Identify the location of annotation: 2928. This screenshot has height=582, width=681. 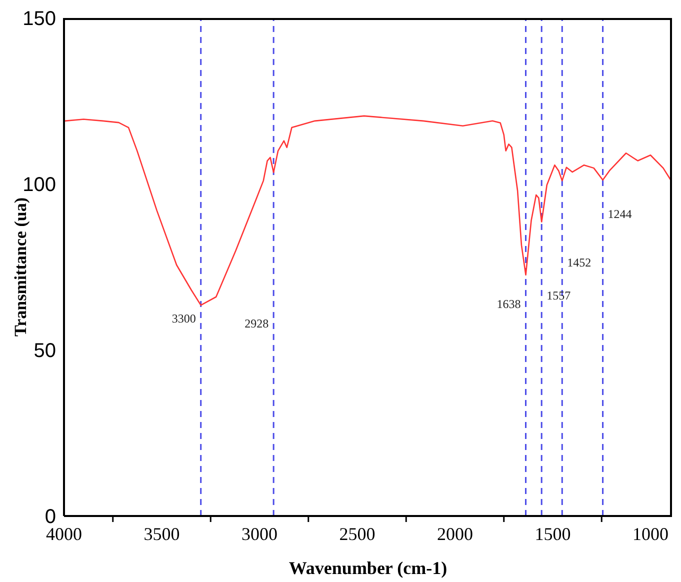
(256, 323).